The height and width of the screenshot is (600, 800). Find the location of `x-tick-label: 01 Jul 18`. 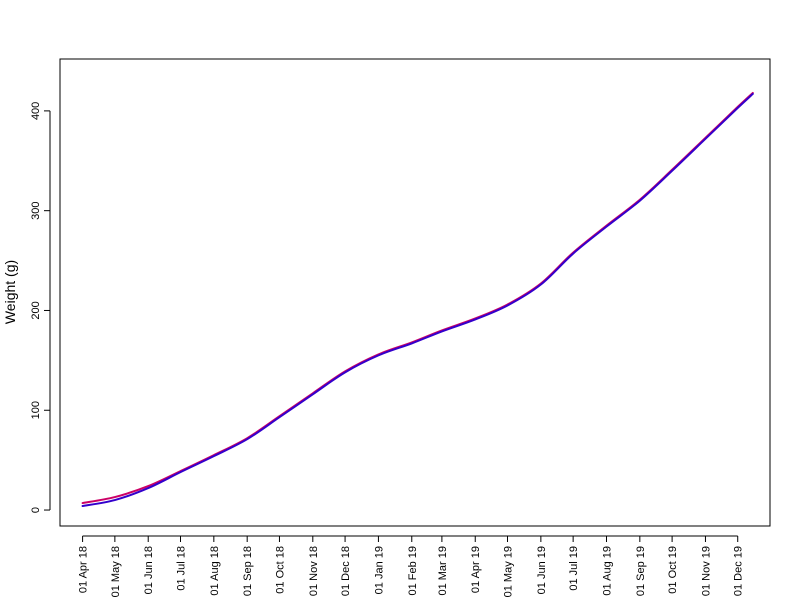

x-tick-label: 01 Jul 18 is located at coordinates (181, 568).